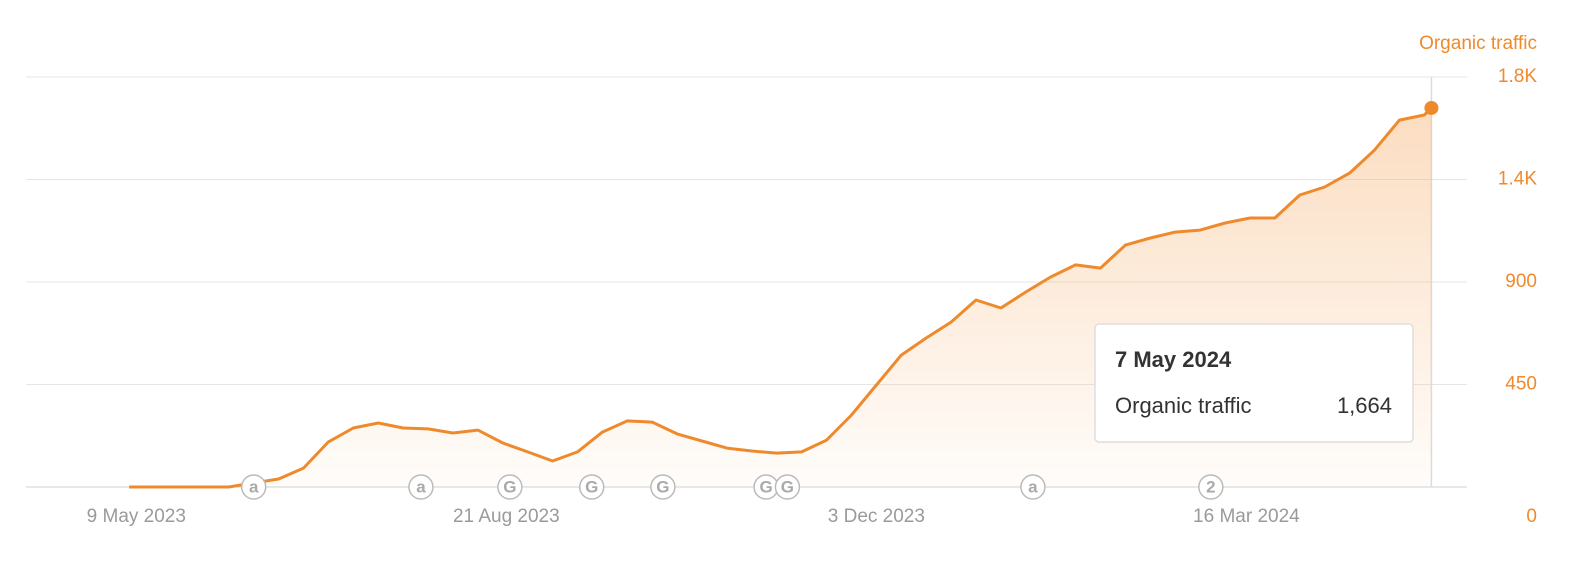 The width and height of the screenshot is (1584, 565). I want to click on tooltip: 7 May 2024 Organic traffic 1,664, so click(1254, 383).